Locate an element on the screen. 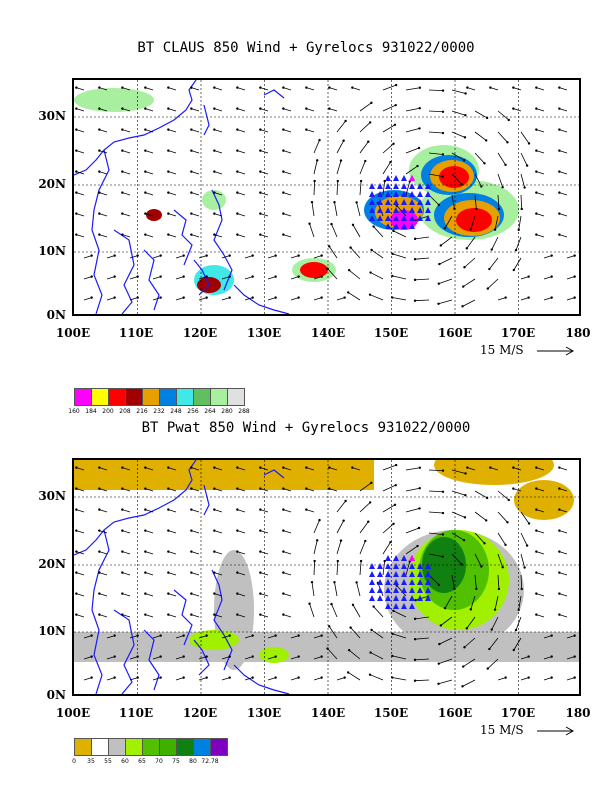 This screenshot has width=612, height=792. colorbar-label: 80 is located at coordinates (193, 761).